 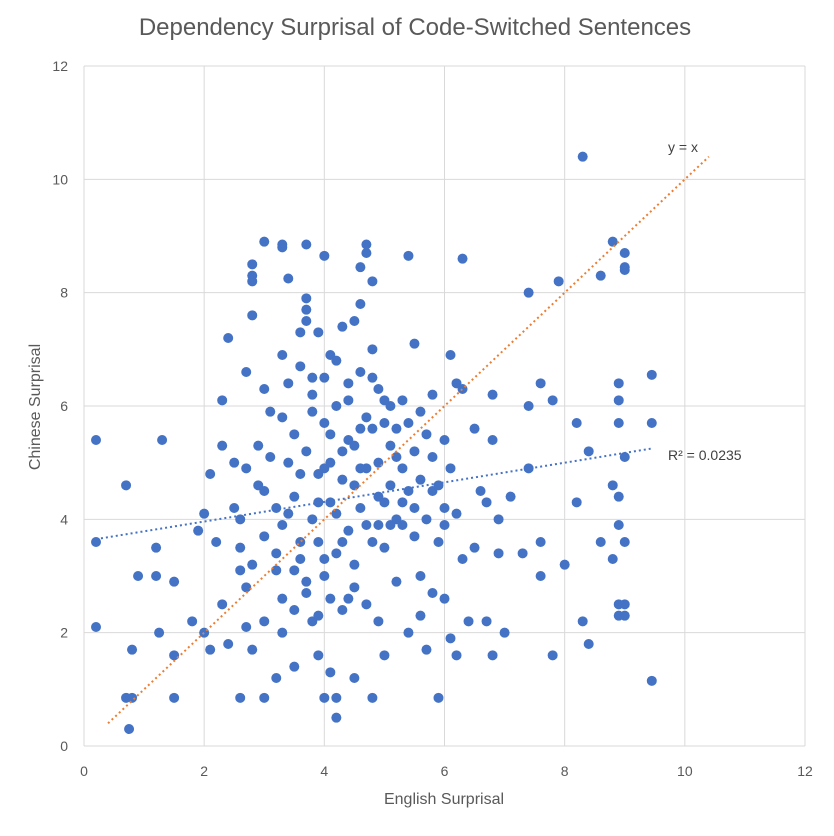 What do you see at coordinates (64, 293) in the screenshot?
I see `y-tick-label: 8` at bounding box center [64, 293].